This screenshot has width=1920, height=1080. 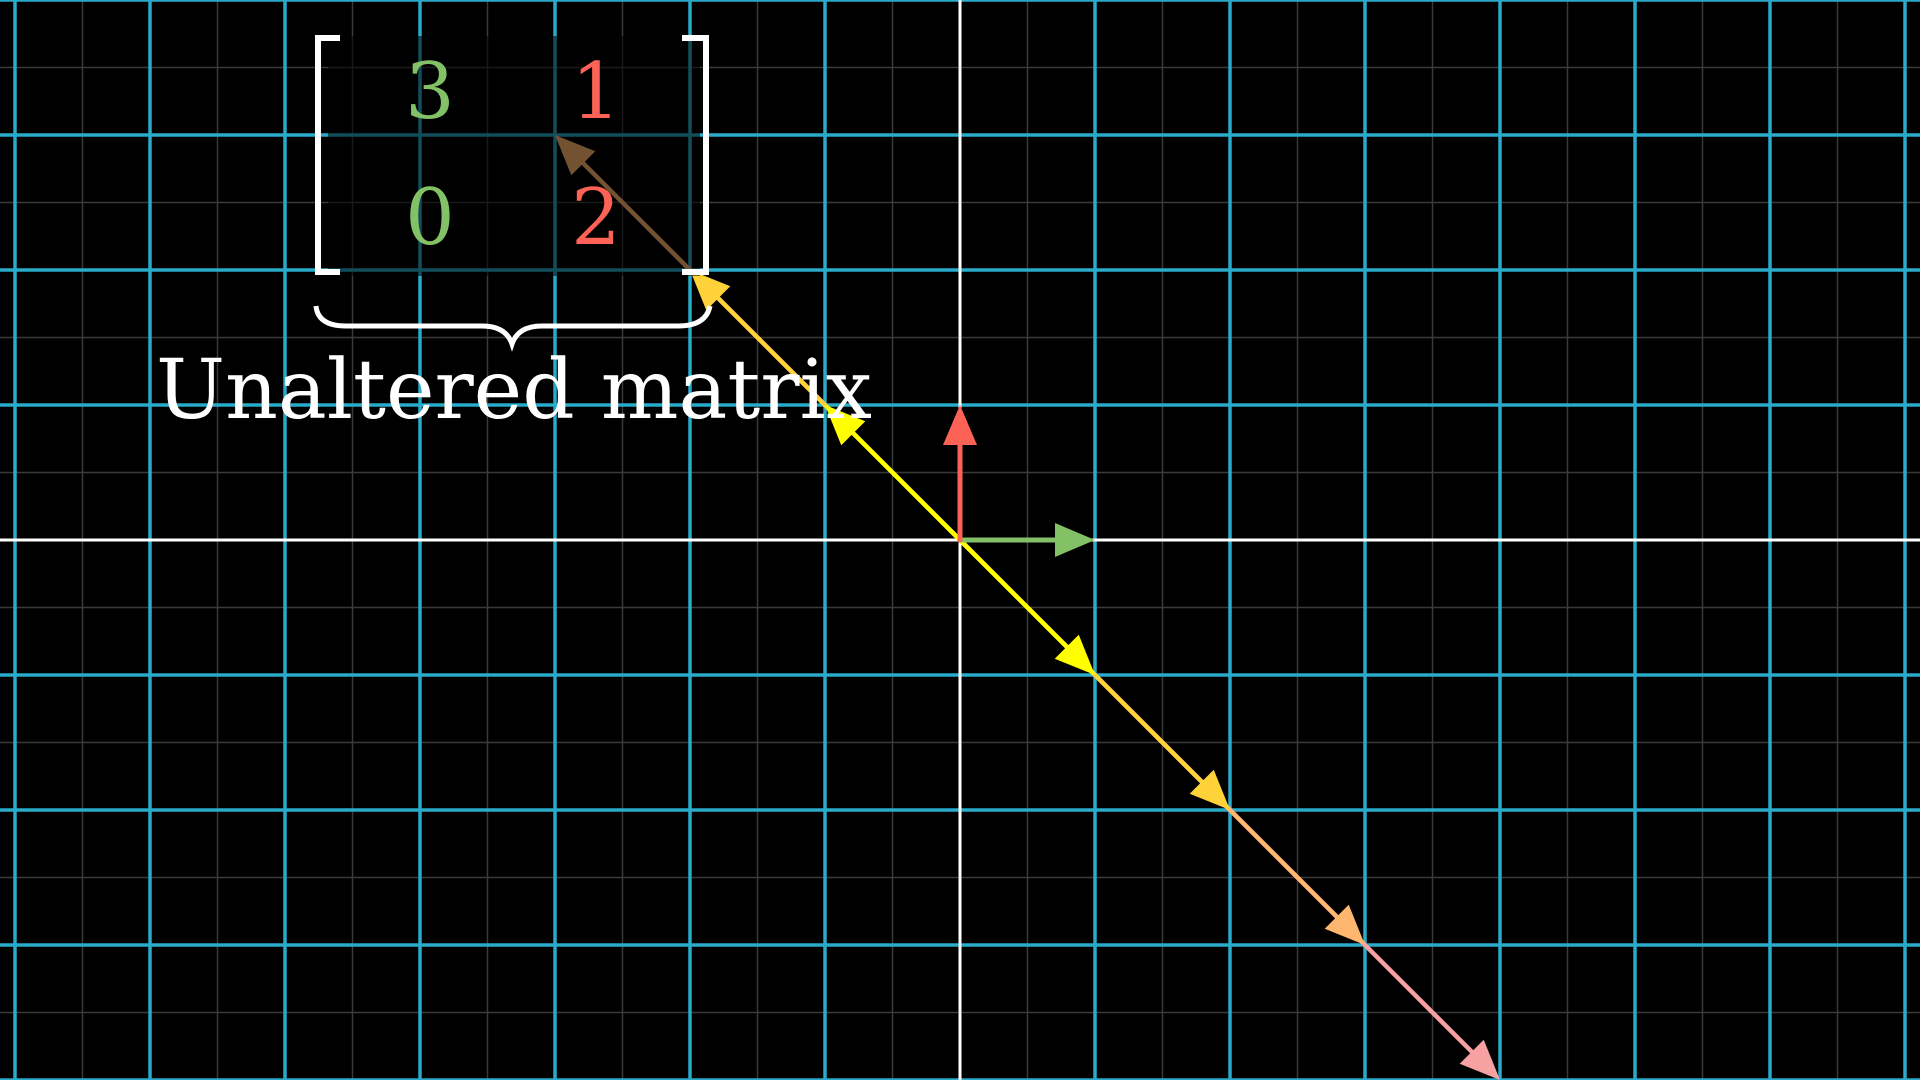 I want to click on span-vector-pos3-head, so click(x=1344, y=924).